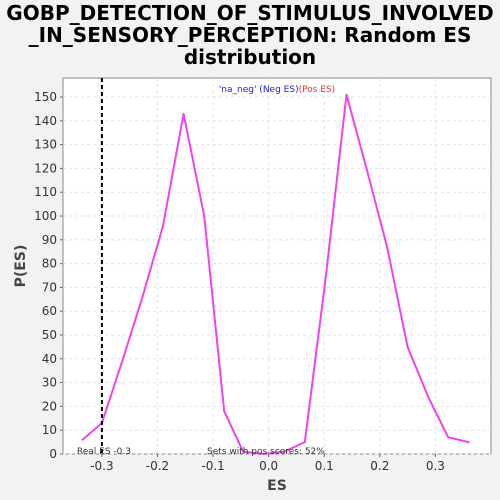 This screenshot has height=500, width=500. I want to click on y-tick-label: 150, so click(45, 97).